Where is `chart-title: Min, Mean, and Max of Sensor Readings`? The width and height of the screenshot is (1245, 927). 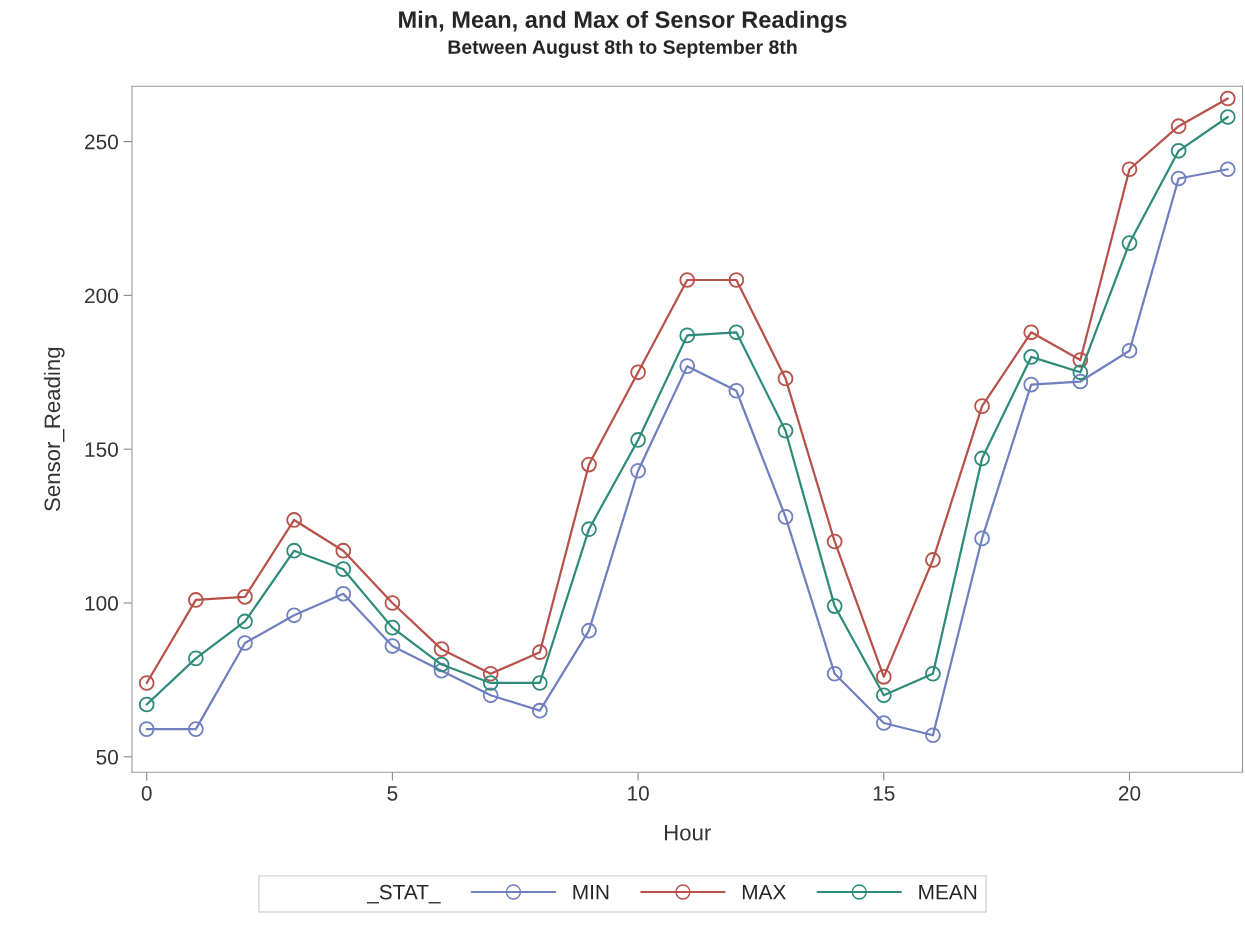 chart-title: Min, Mean, and Max of Sensor Readings is located at coordinates (623, 21).